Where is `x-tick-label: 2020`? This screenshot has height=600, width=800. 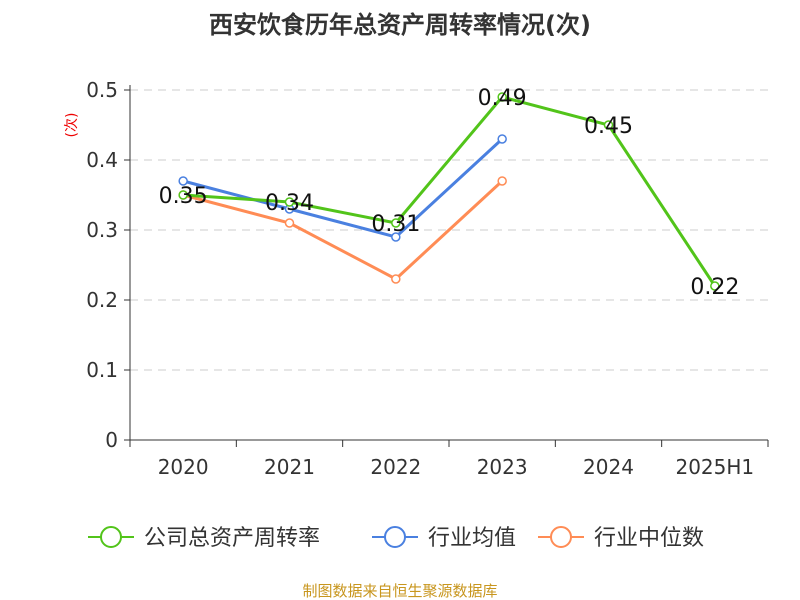 x-tick-label: 2020 is located at coordinates (183, 467).